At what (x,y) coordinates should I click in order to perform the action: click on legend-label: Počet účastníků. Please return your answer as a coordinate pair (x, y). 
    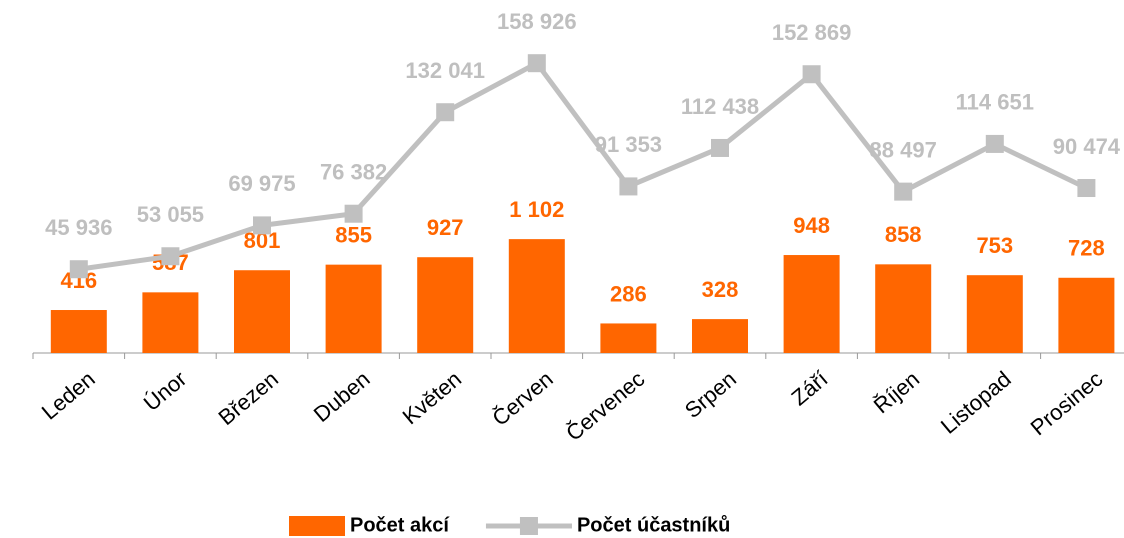
    Looking at the image, I should click on (653, 525).